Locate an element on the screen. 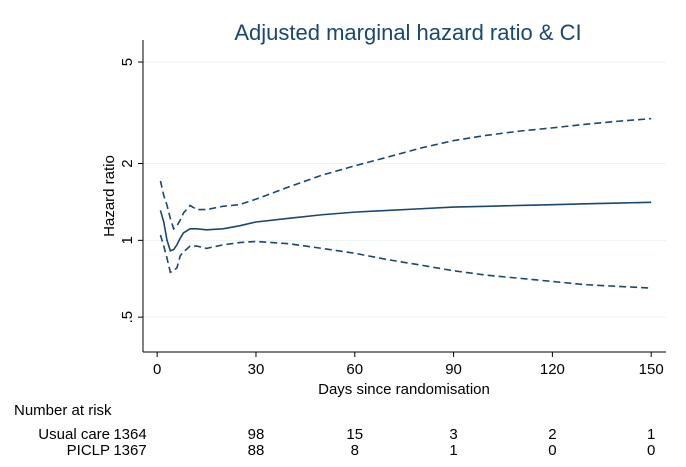  x-tick-label: 120 is located at coordinates (552, 369).